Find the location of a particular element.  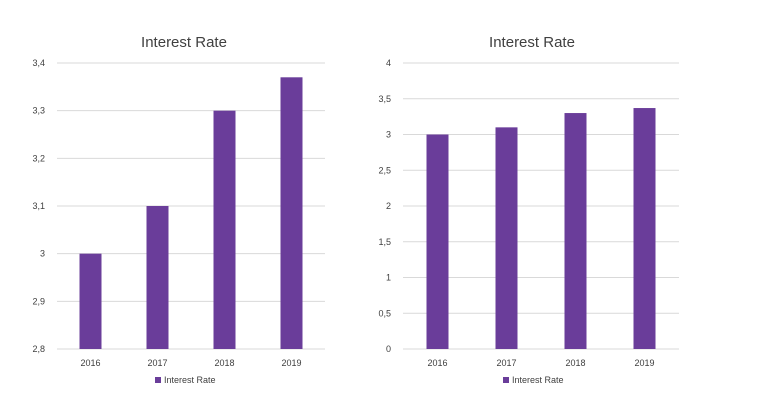

y-tick-label: 0 is located at coordinates (388, 349).